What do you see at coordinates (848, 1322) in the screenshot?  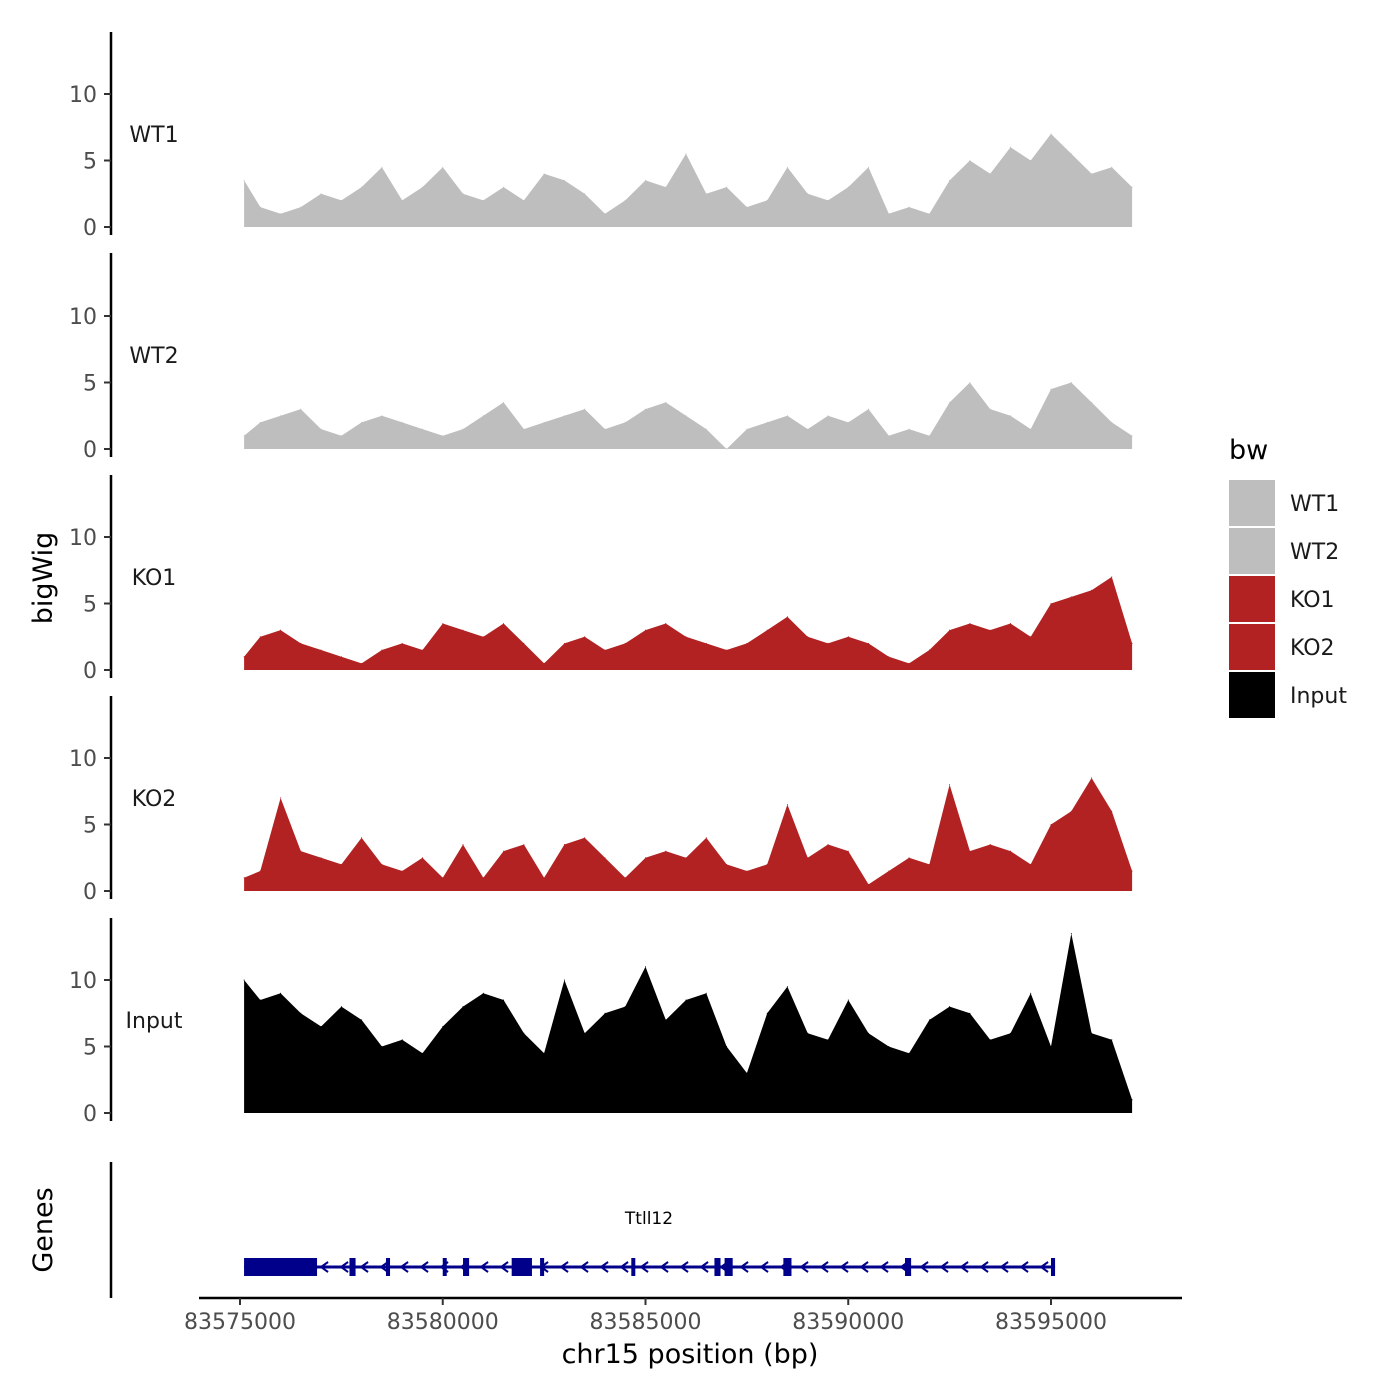 I see `x-tick-label: 83590000` at bounding box center [848, 1322].